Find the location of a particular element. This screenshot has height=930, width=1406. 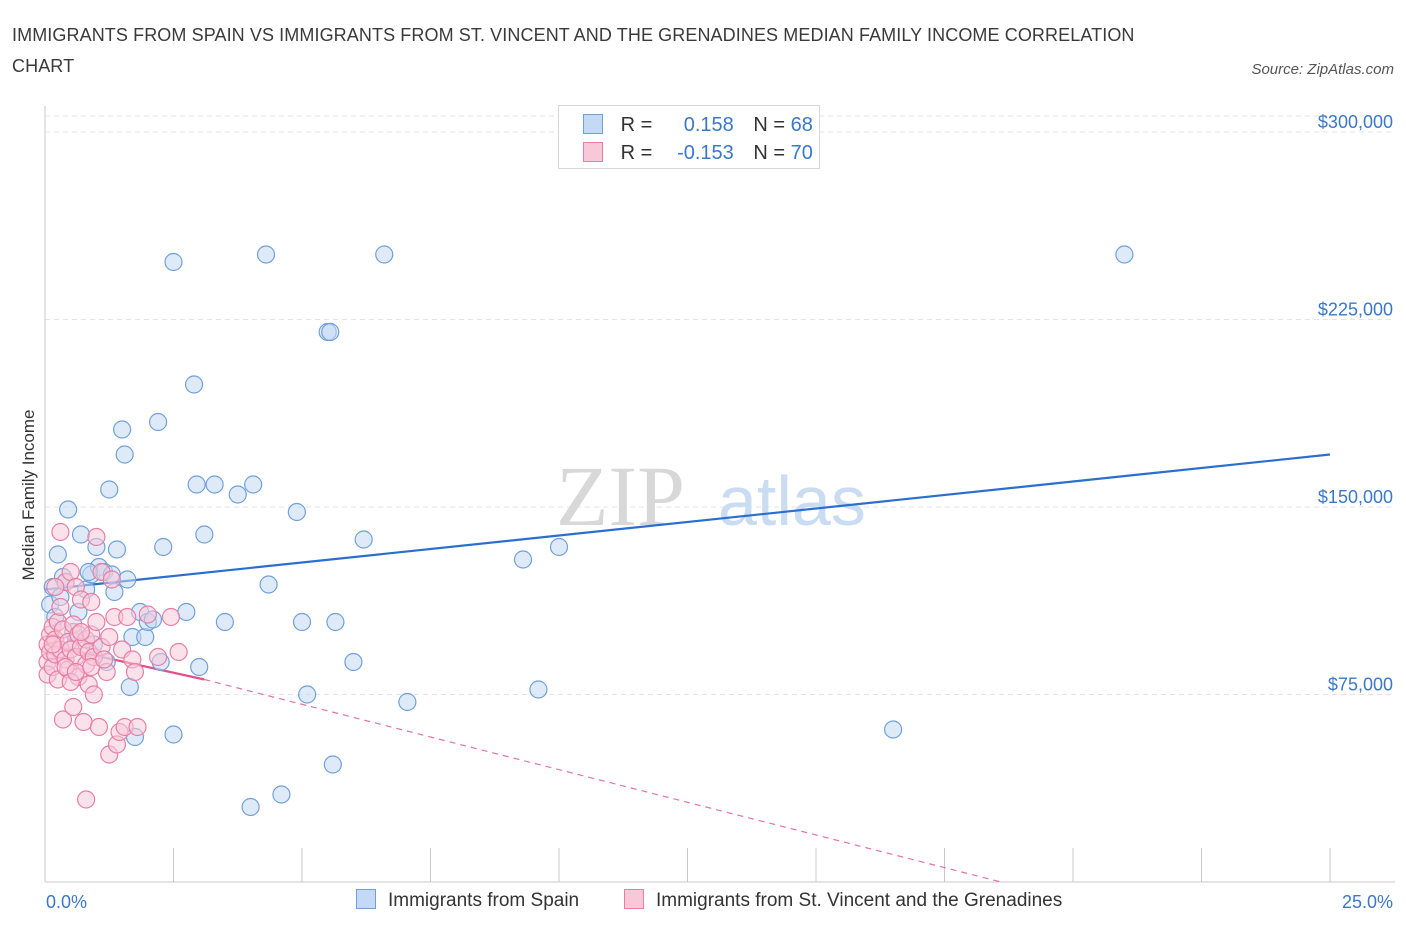

legend-row-spain: R = 0.158 N = 68 is located at coordinates (698, 126).